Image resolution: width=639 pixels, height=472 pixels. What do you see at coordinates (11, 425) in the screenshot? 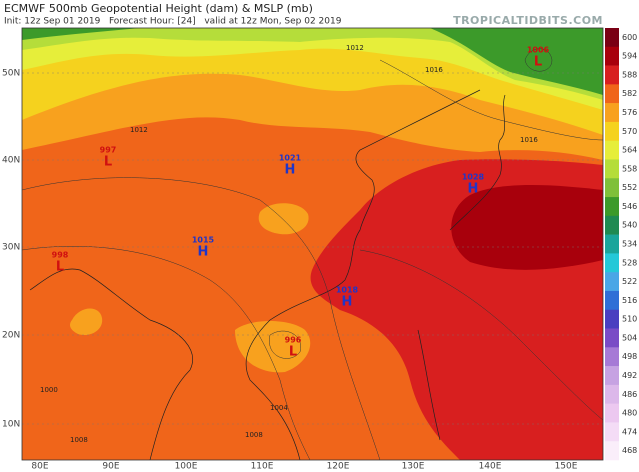
I see `latitude-label: 10N` at bounding box center [11, 425].